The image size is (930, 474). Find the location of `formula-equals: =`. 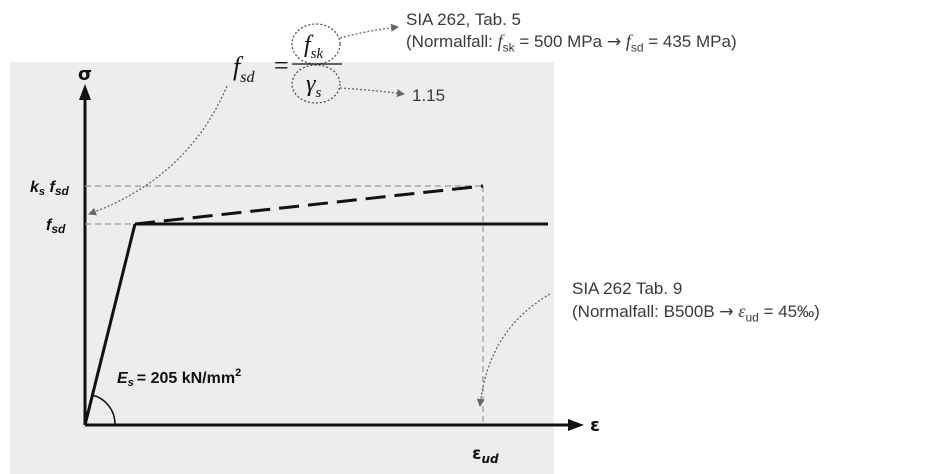

formula-equals: = is located at coordinates (281, 65).